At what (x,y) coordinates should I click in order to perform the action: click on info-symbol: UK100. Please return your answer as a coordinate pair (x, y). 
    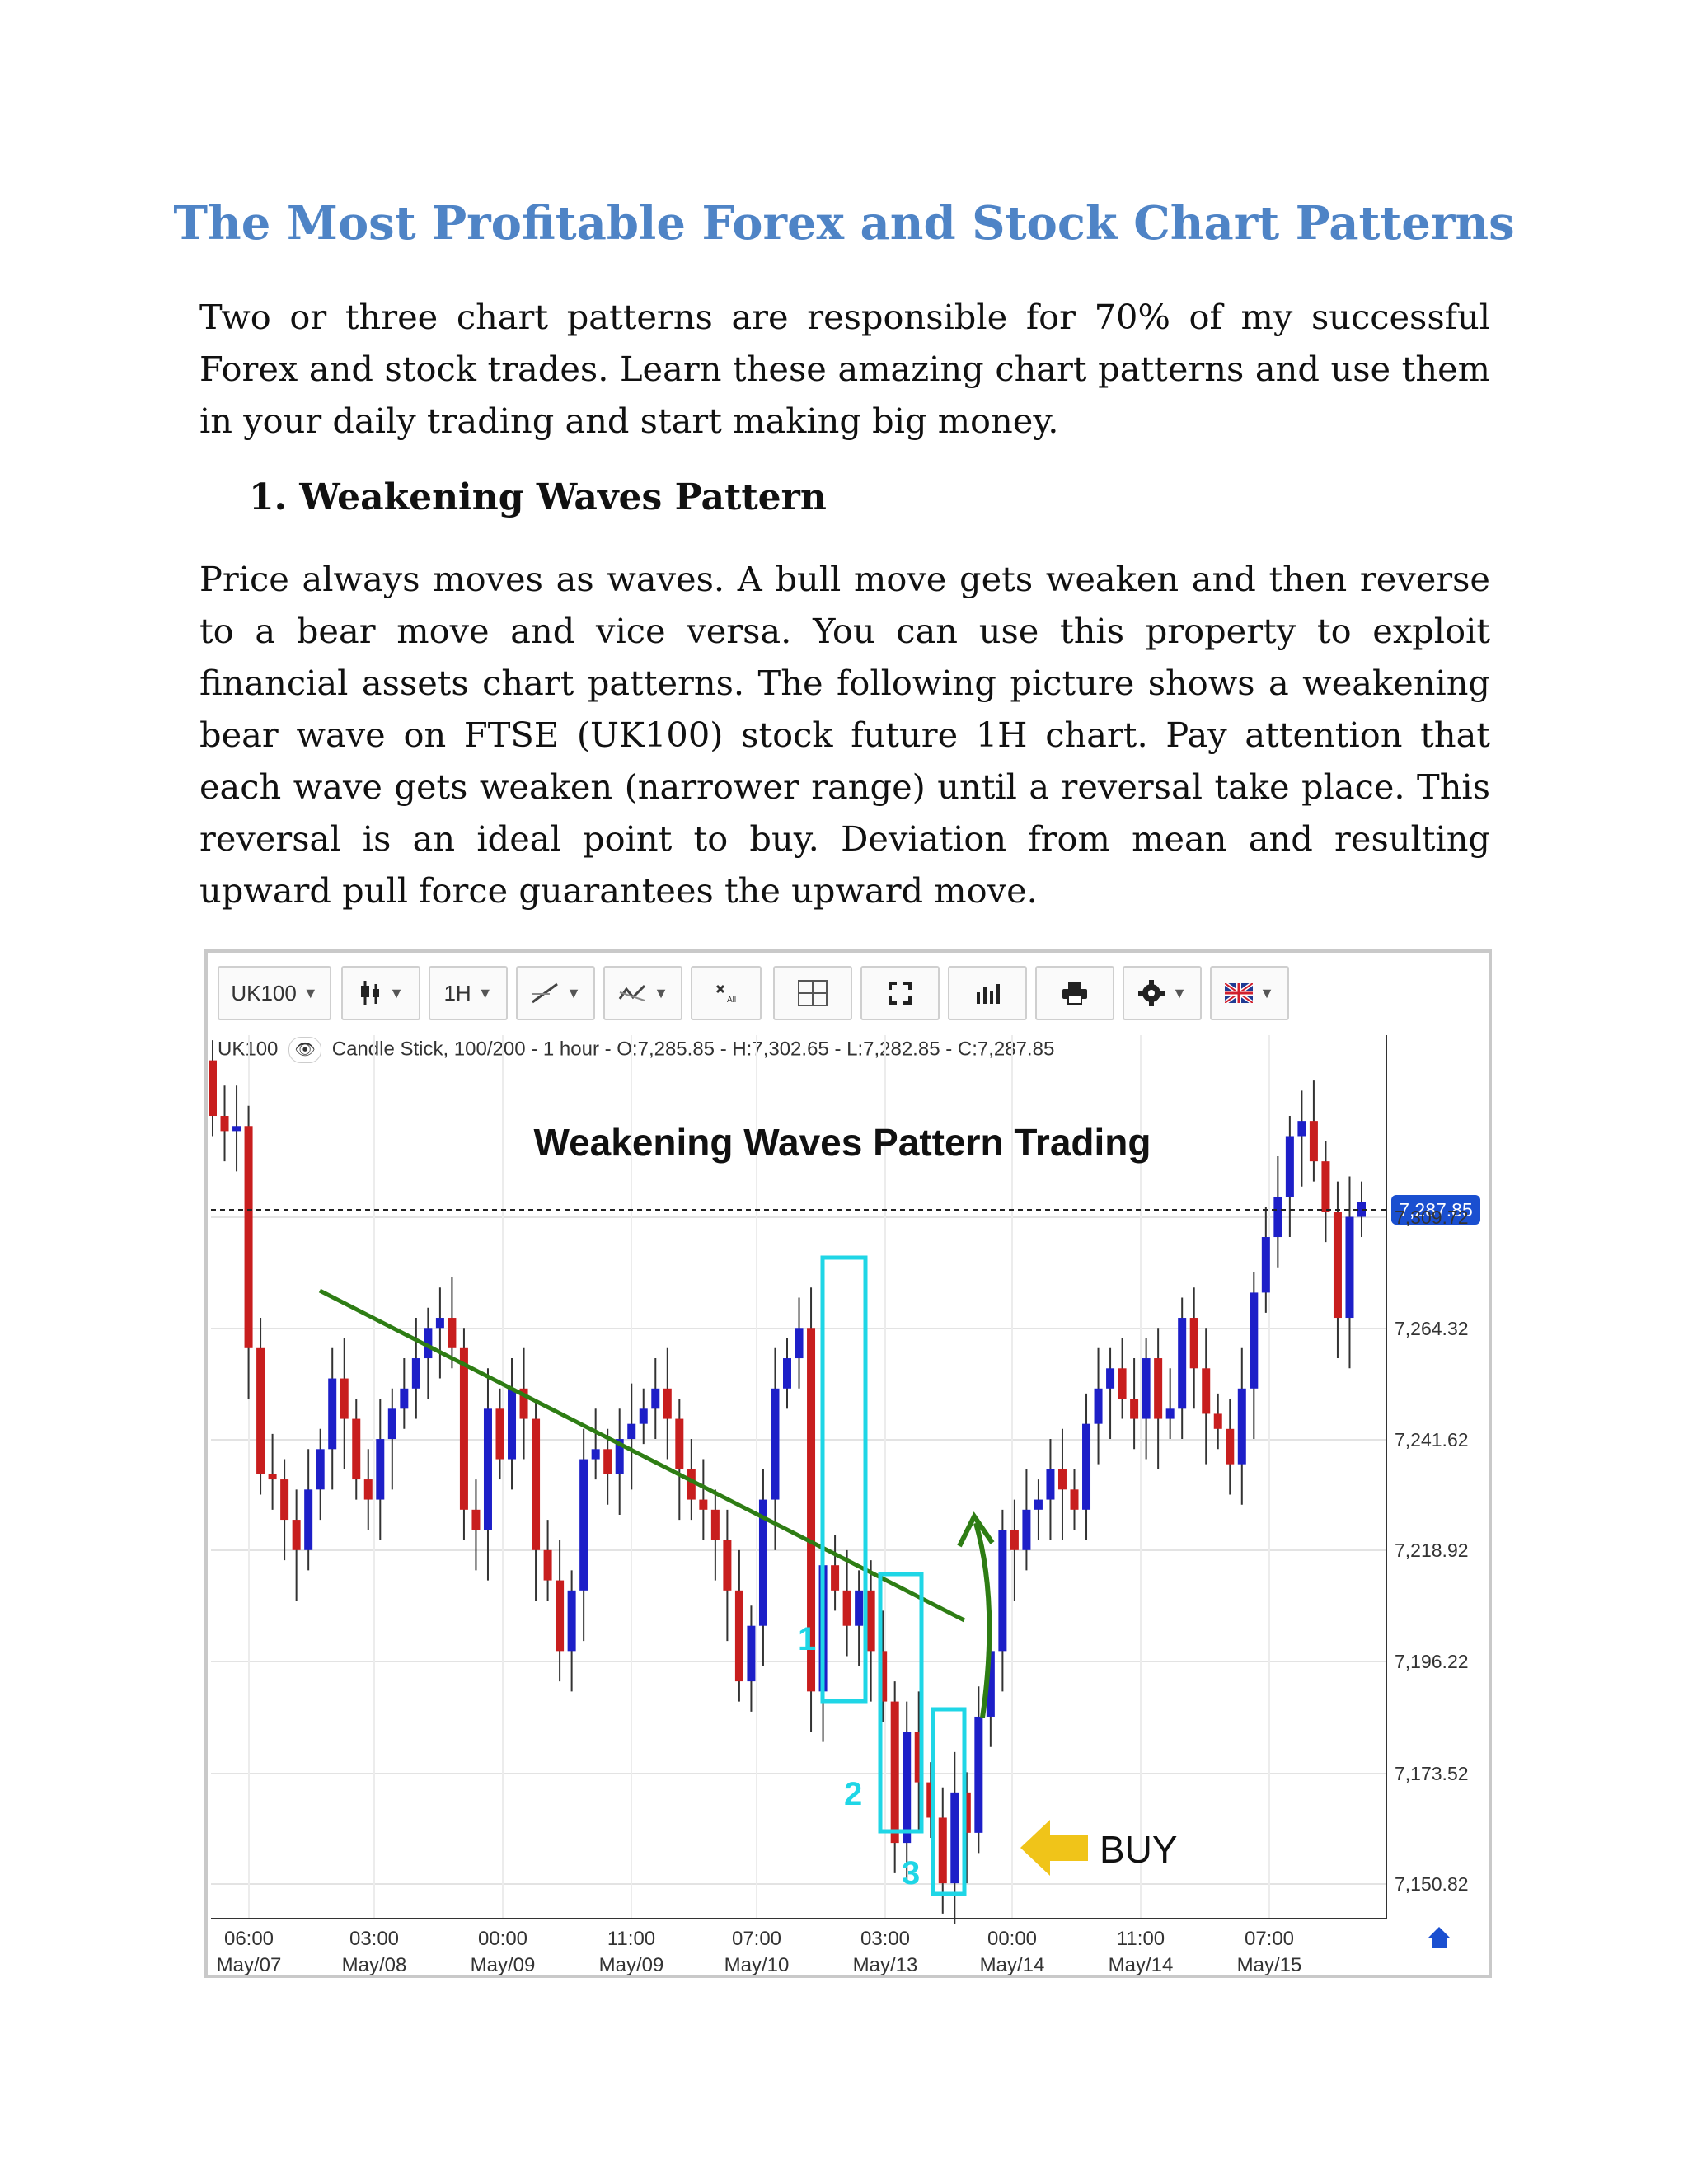
    Looking at the image, I should click on (248, 1049).